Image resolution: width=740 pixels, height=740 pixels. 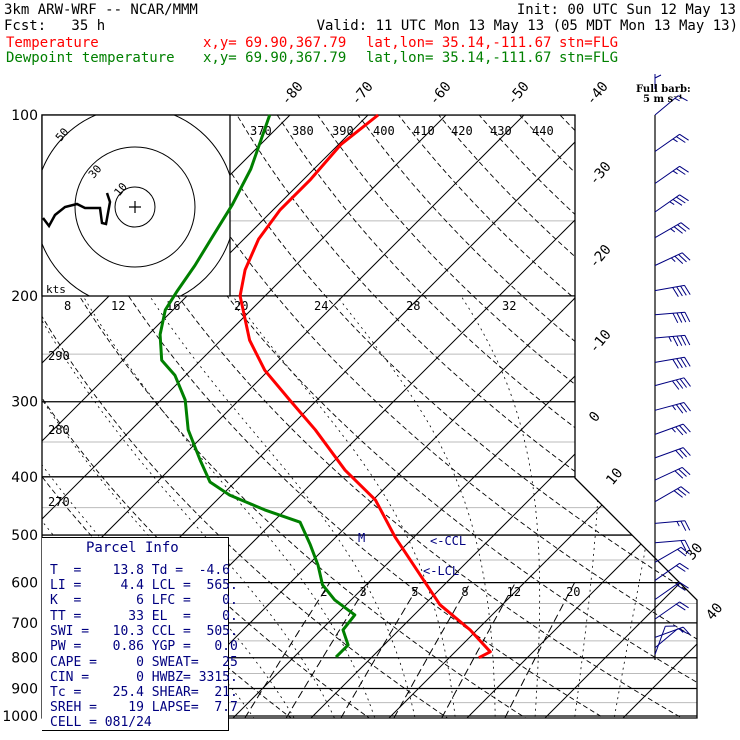 What do you see at coordinates (144, 646) in the screenshot?
I see `parcel-row: PW = 0.86 YGP = 0.0` at bounding box center [144, 646].